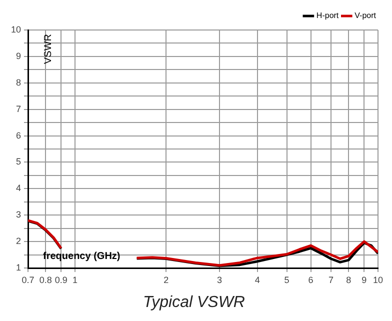  What do you see at coordinates (257, 279) in the screenshot?
I see `x-tick-label: 4` at bounding box center [257, 279].